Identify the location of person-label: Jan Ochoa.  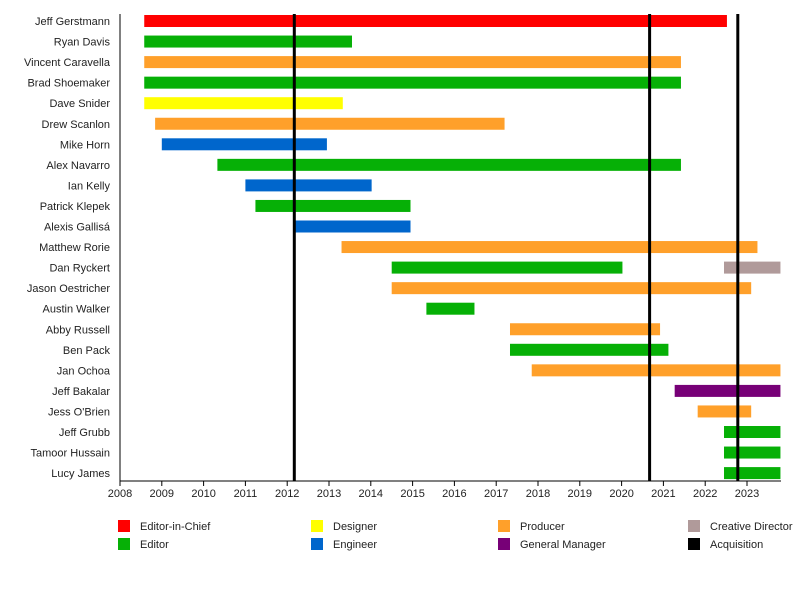
(84, 371).